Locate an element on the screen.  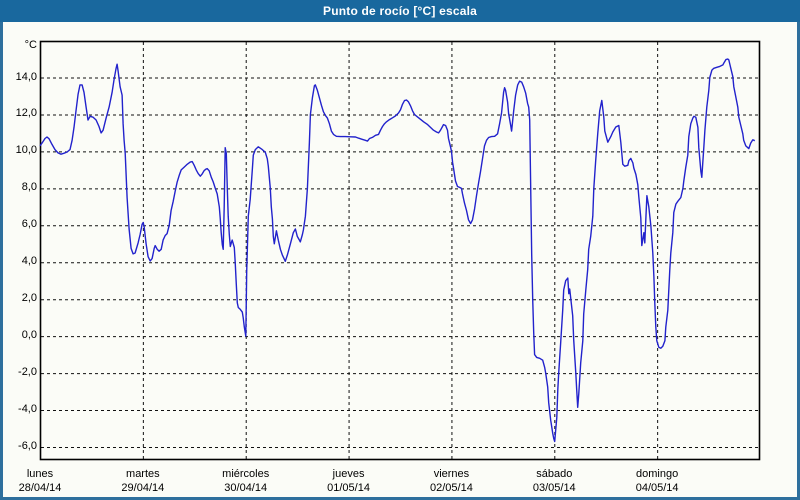
weekday-label: domingo is located at coordinates (657, 474).